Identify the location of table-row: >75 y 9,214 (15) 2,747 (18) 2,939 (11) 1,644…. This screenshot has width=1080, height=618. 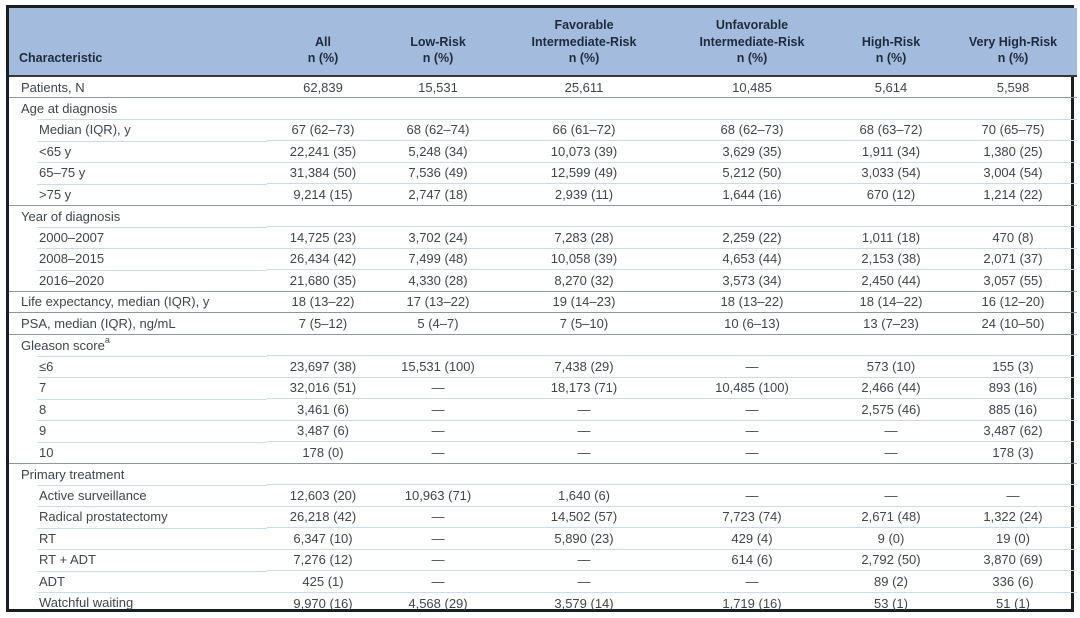
(543, 194).